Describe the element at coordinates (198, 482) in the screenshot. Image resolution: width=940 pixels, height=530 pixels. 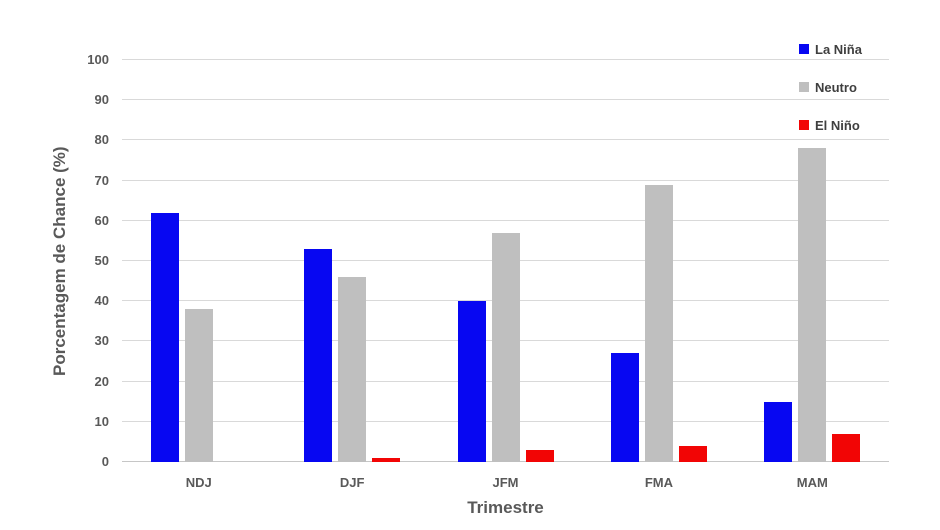
I see `x-category-label-ndj: NDJ` at that location.